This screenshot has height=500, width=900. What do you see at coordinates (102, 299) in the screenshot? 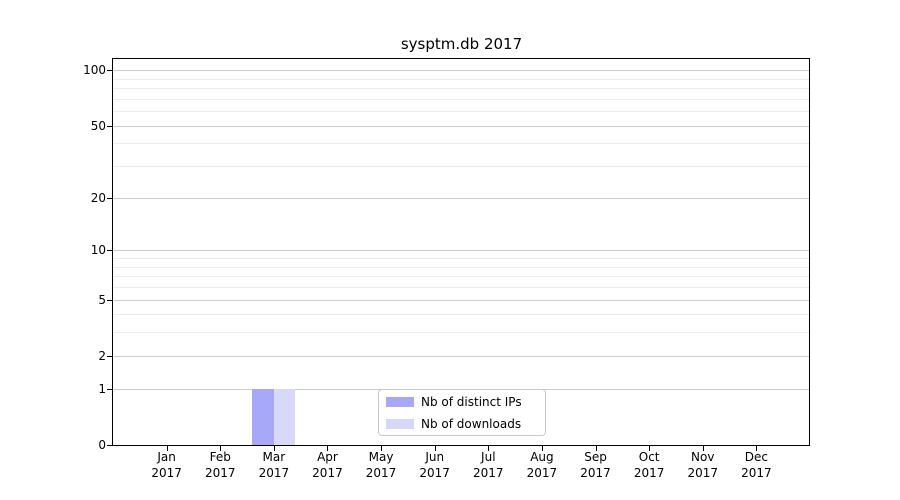
I see `y-tick-label: 5` at bounding box center [102, 299].